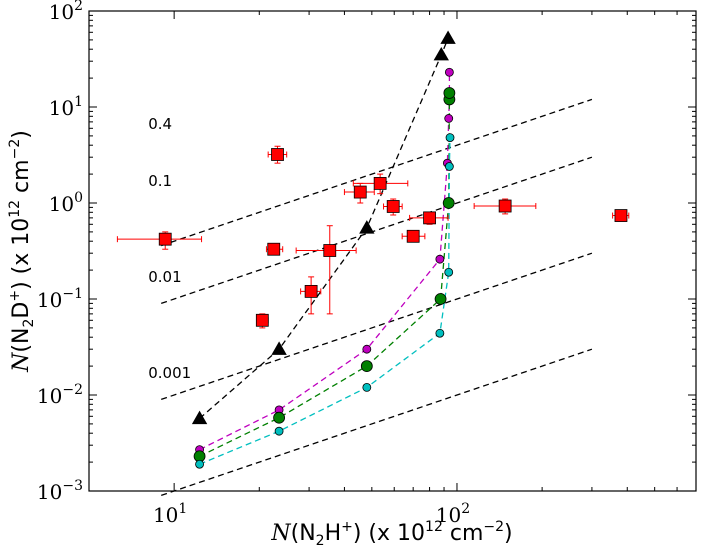  I want to click on ratio-label-0.001: 0.001, so click(169, 373).